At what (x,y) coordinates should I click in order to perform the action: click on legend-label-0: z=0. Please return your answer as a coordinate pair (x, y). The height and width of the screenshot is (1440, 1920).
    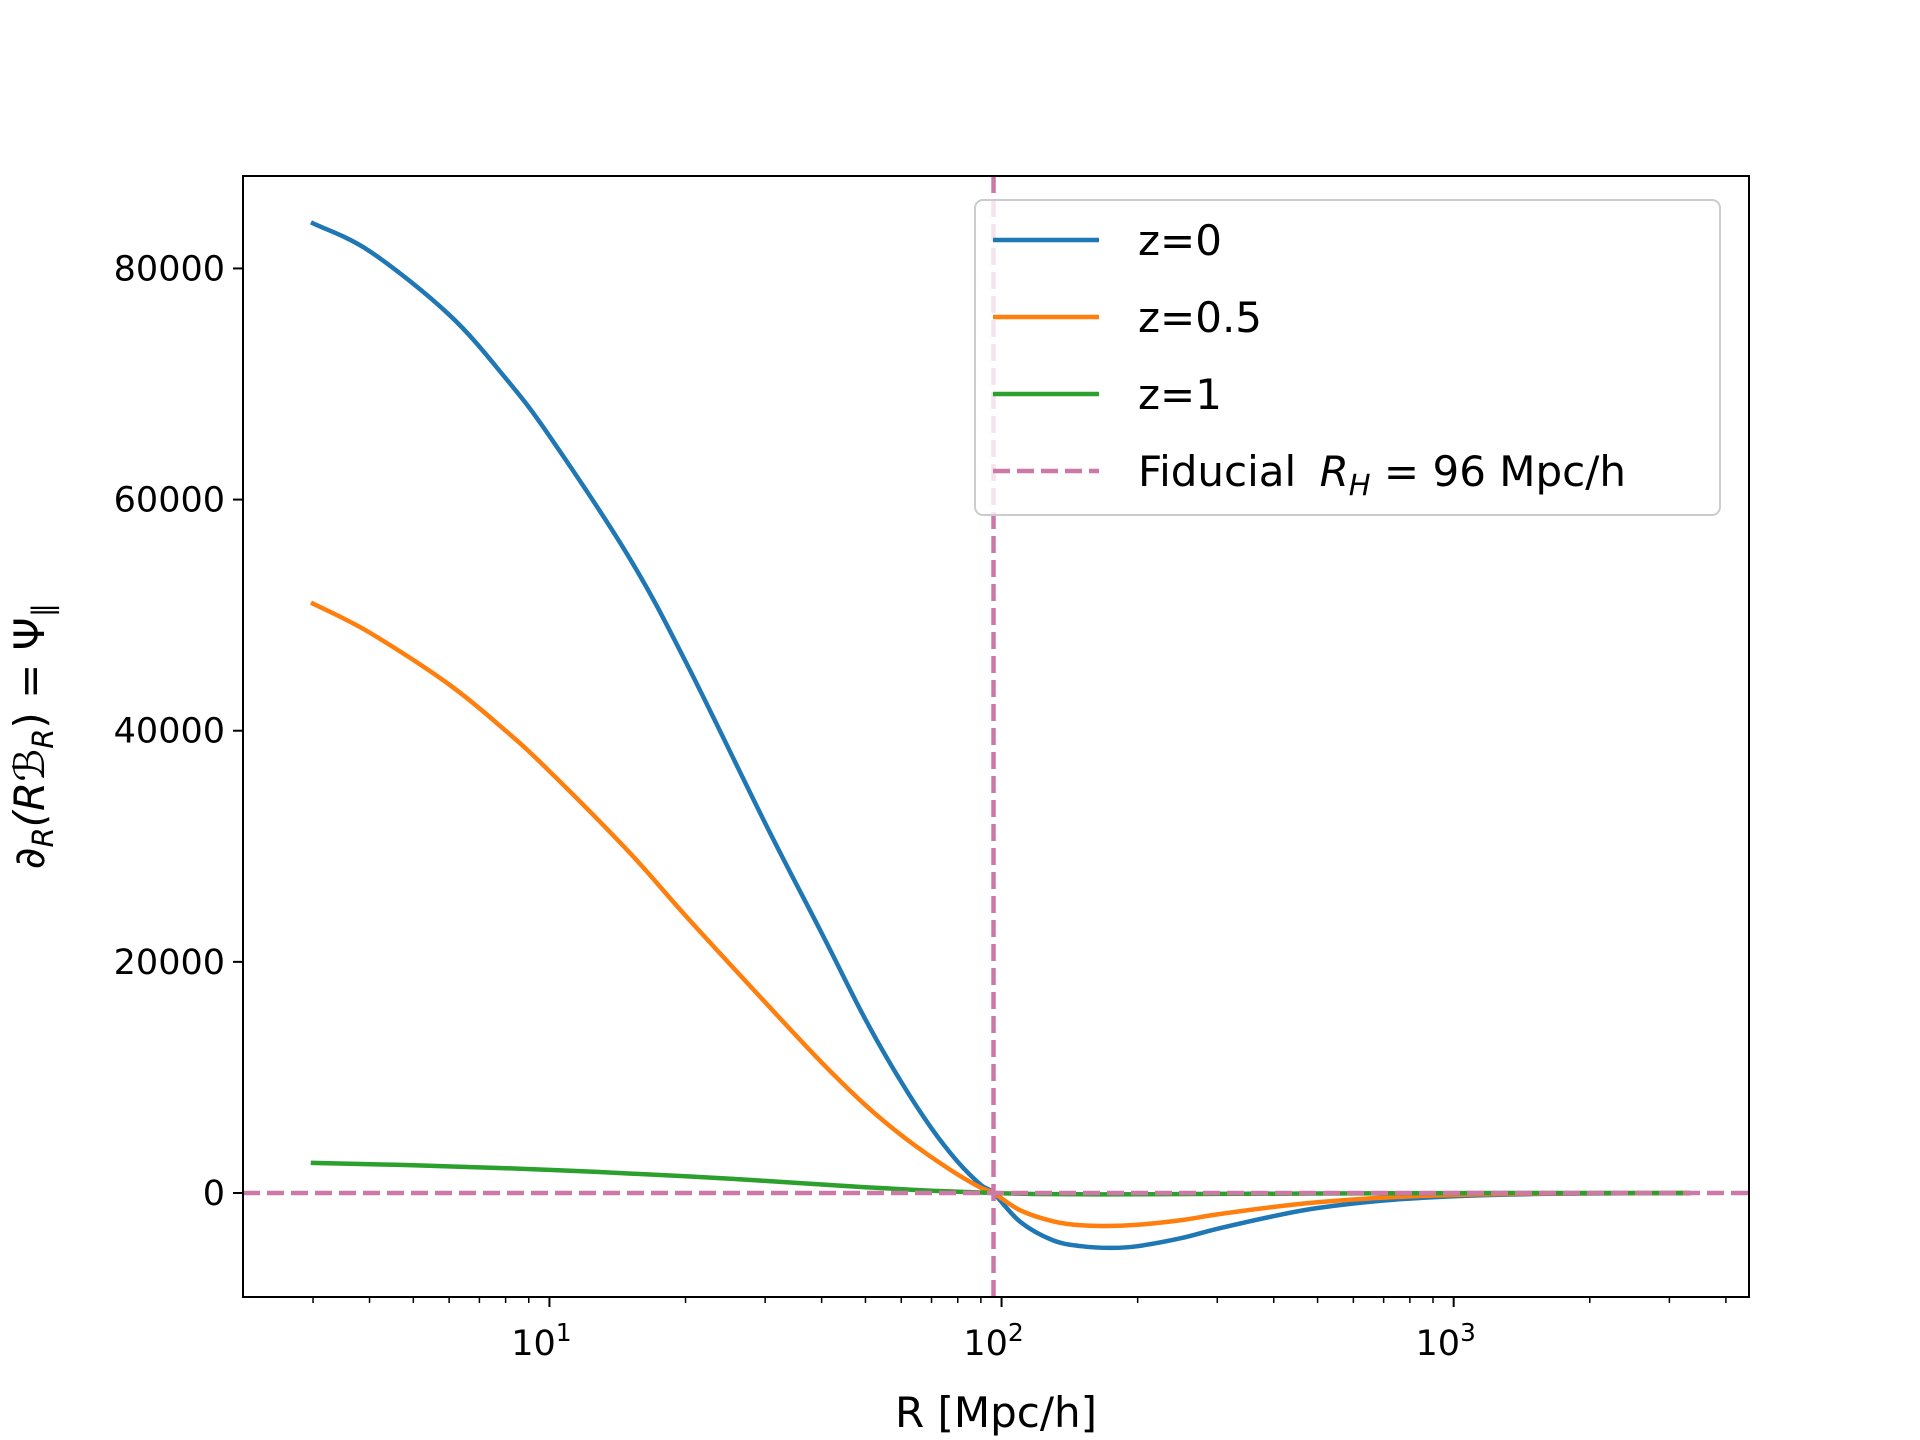
    Looking at the image, I should click on (1180, 240).